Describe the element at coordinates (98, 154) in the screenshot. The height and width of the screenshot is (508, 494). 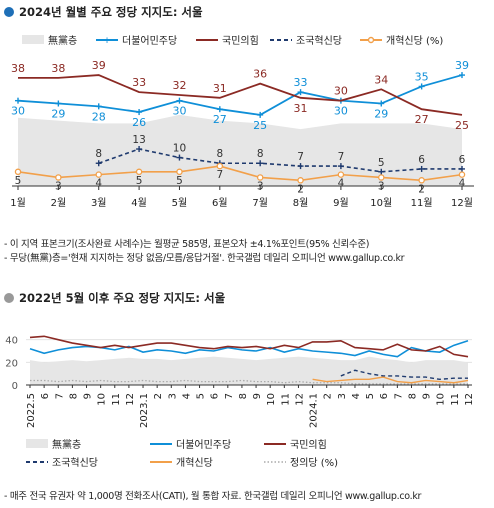
I see `data-label-rebuild: 8` at that location.